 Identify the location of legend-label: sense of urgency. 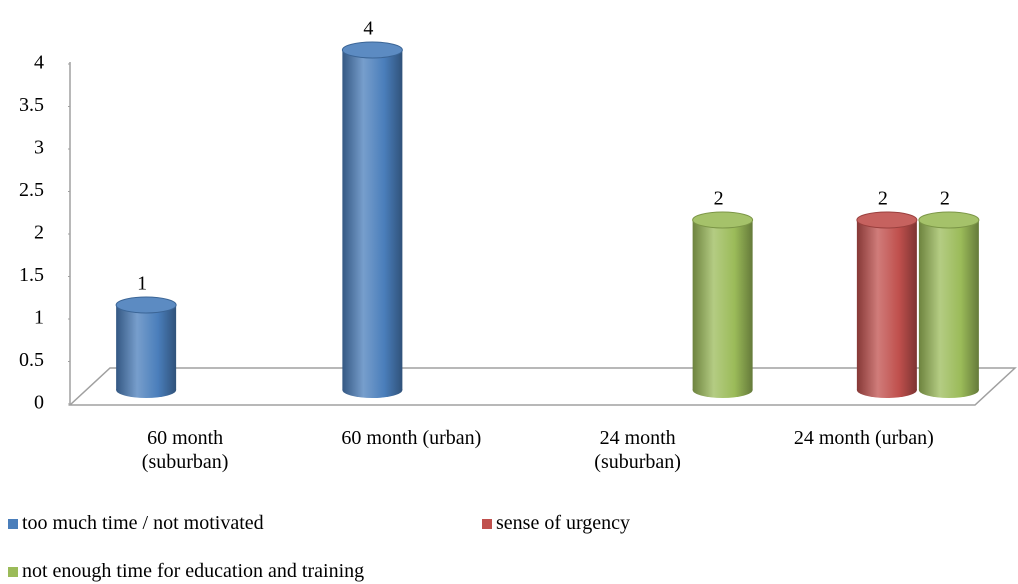
(563, 523).